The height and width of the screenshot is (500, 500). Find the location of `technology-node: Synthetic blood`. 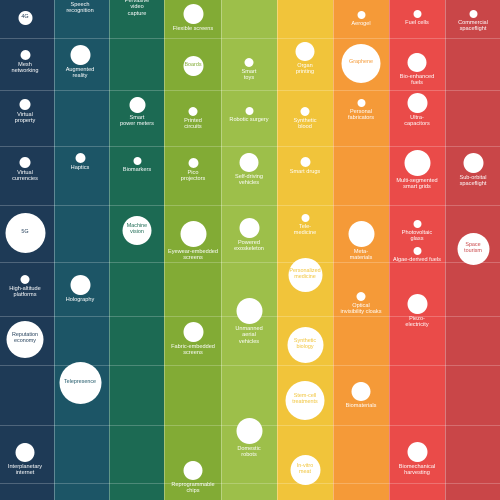

technology-node: Synthetic blood is located at coordinates (305, 118).